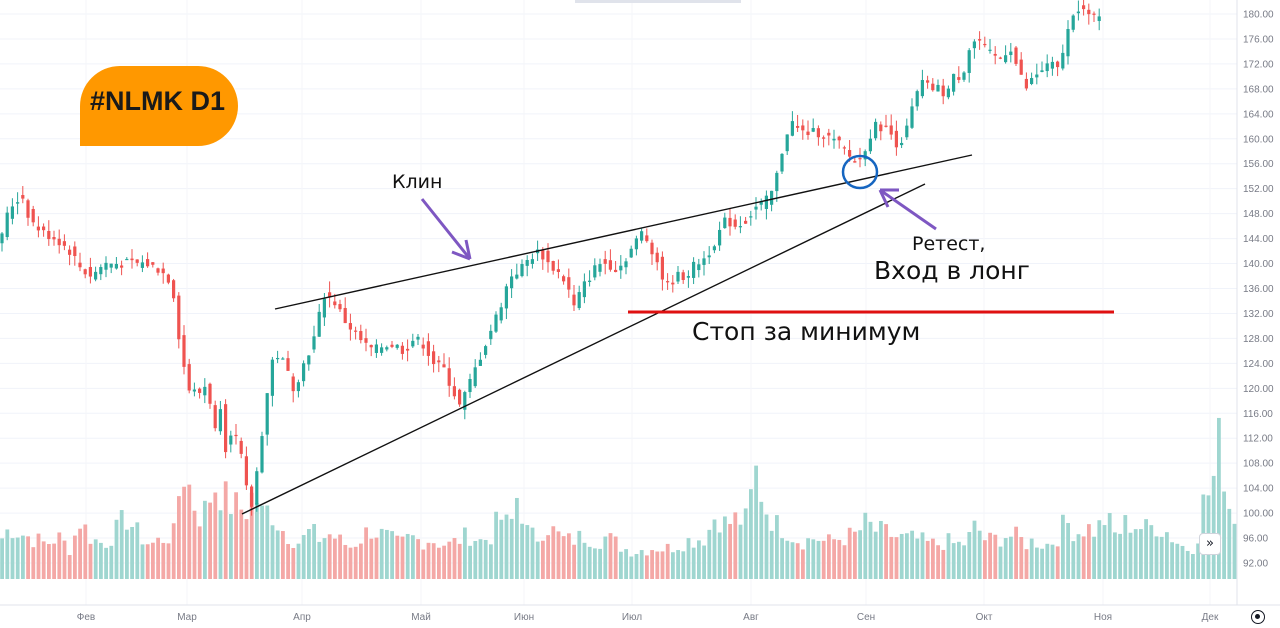 The height and width of the screenshot is (628, 1280). I want to click on price-tick-label: 108.00, so click(1258, 464).